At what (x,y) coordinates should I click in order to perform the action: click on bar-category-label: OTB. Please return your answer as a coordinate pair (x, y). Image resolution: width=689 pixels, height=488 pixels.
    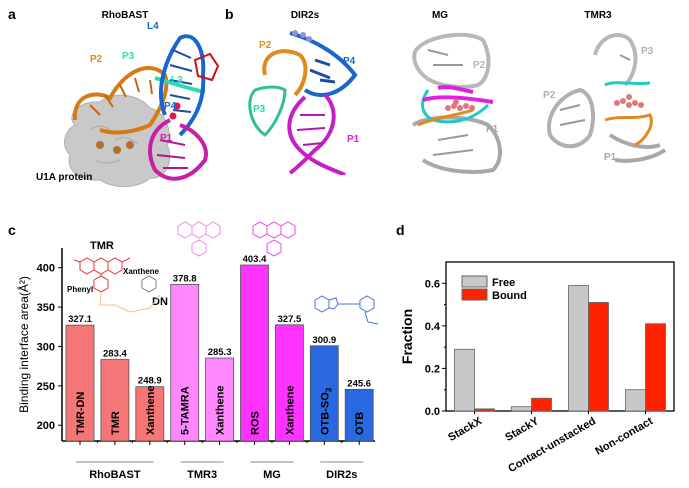
    Looking at the image, I should click on (360, 423).